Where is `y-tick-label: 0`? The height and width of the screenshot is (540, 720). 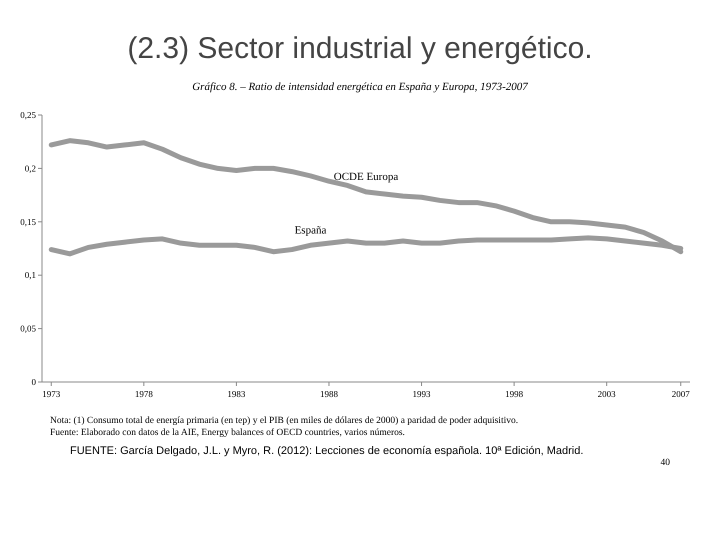 y-tick-label: 0 is located at coordinates (34, 382).